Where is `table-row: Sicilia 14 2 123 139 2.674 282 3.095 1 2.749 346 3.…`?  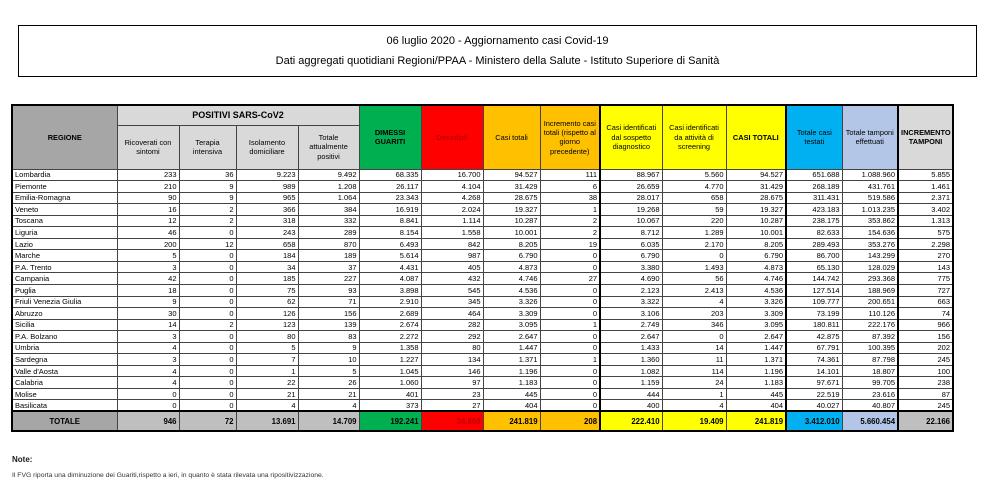 table-row: Sicilia 14 2 123 139 2.674 282 3.095 1 2.749 346 3.… is located at coordinates (482, 325).